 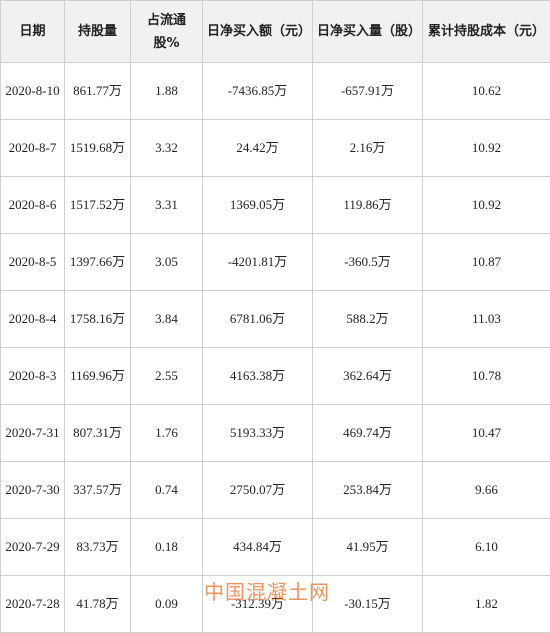 What do you see at coordinates (167, 547) in the screenshot?
I see `cell-float-pct: 0.18` at bounding box center [167, 547].